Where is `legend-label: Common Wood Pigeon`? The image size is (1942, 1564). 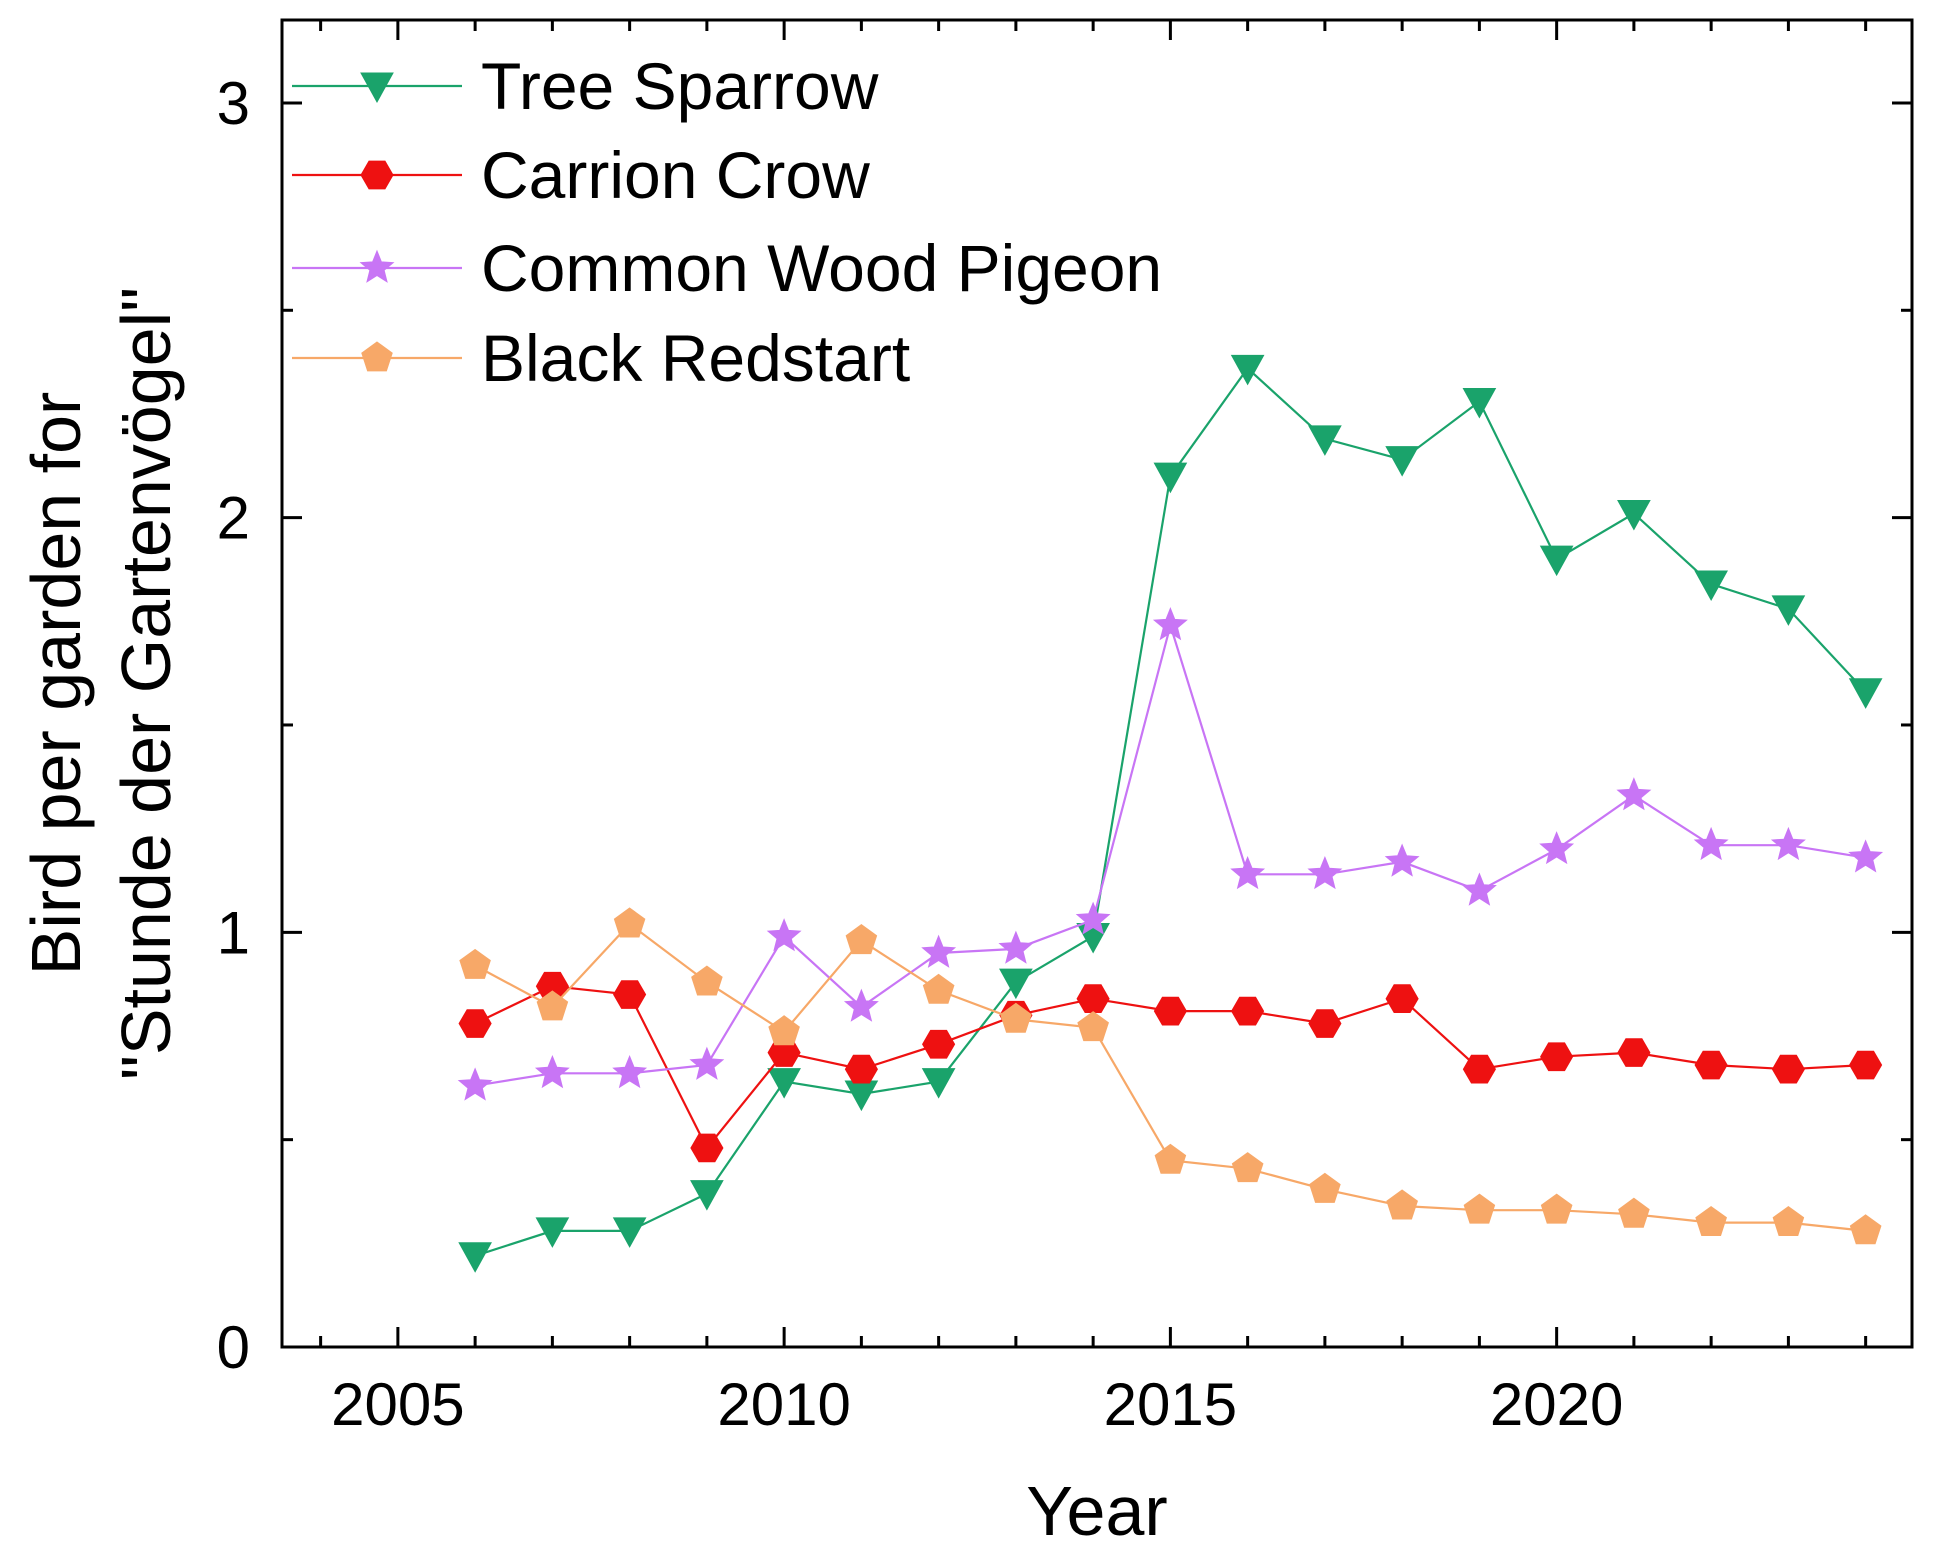
legend-label: Common Wood Pigeon is located at coordinates (821, 268).